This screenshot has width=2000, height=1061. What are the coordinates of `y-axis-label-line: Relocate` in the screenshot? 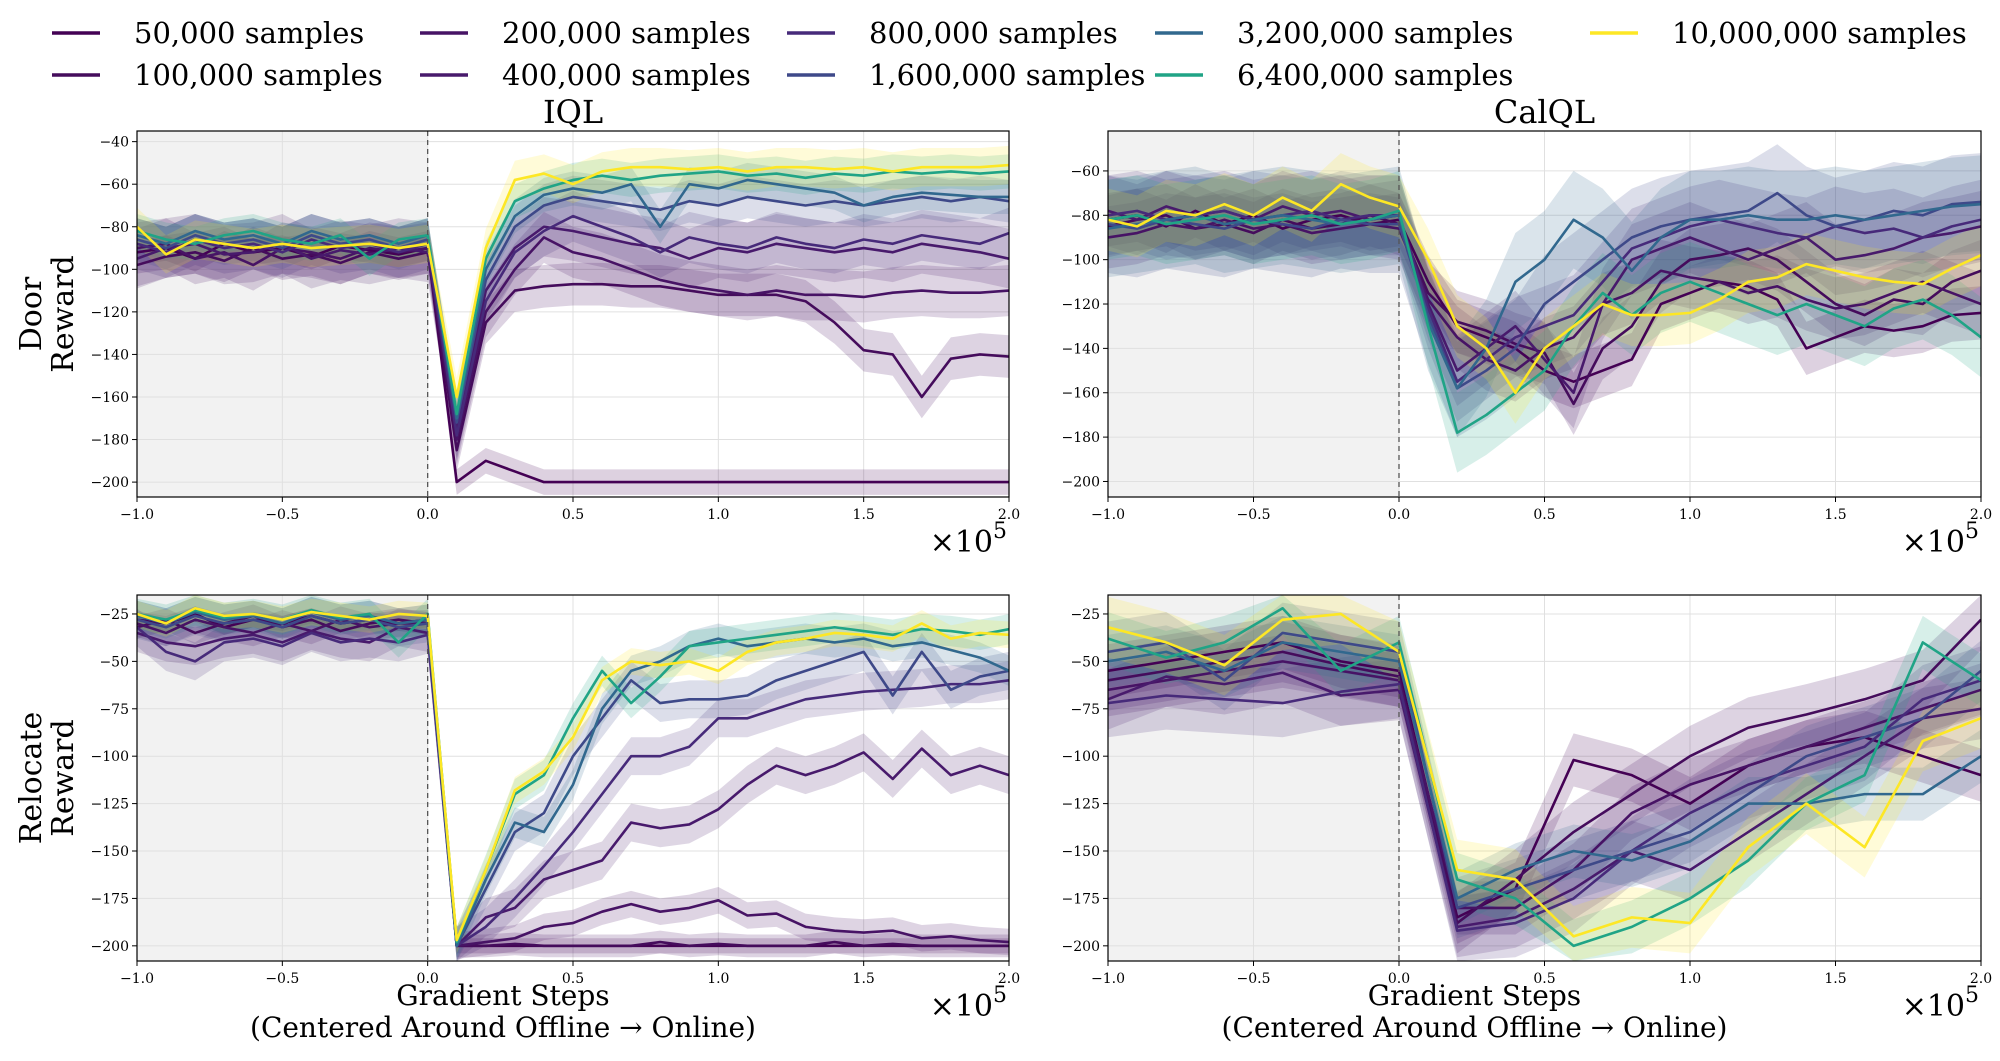 It's located at (31, 778).